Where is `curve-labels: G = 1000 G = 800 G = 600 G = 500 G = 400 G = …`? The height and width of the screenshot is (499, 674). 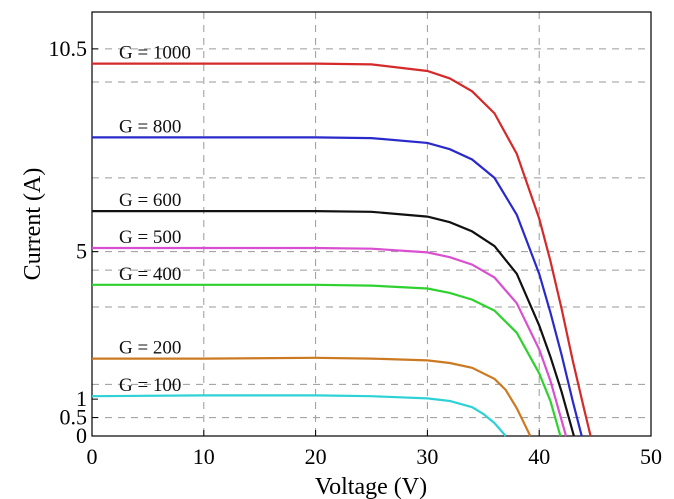 curve-labels: G = 1000 G = 800 G = 600 G = 500 G = 400 G = … is located at coordinates (155, 220).